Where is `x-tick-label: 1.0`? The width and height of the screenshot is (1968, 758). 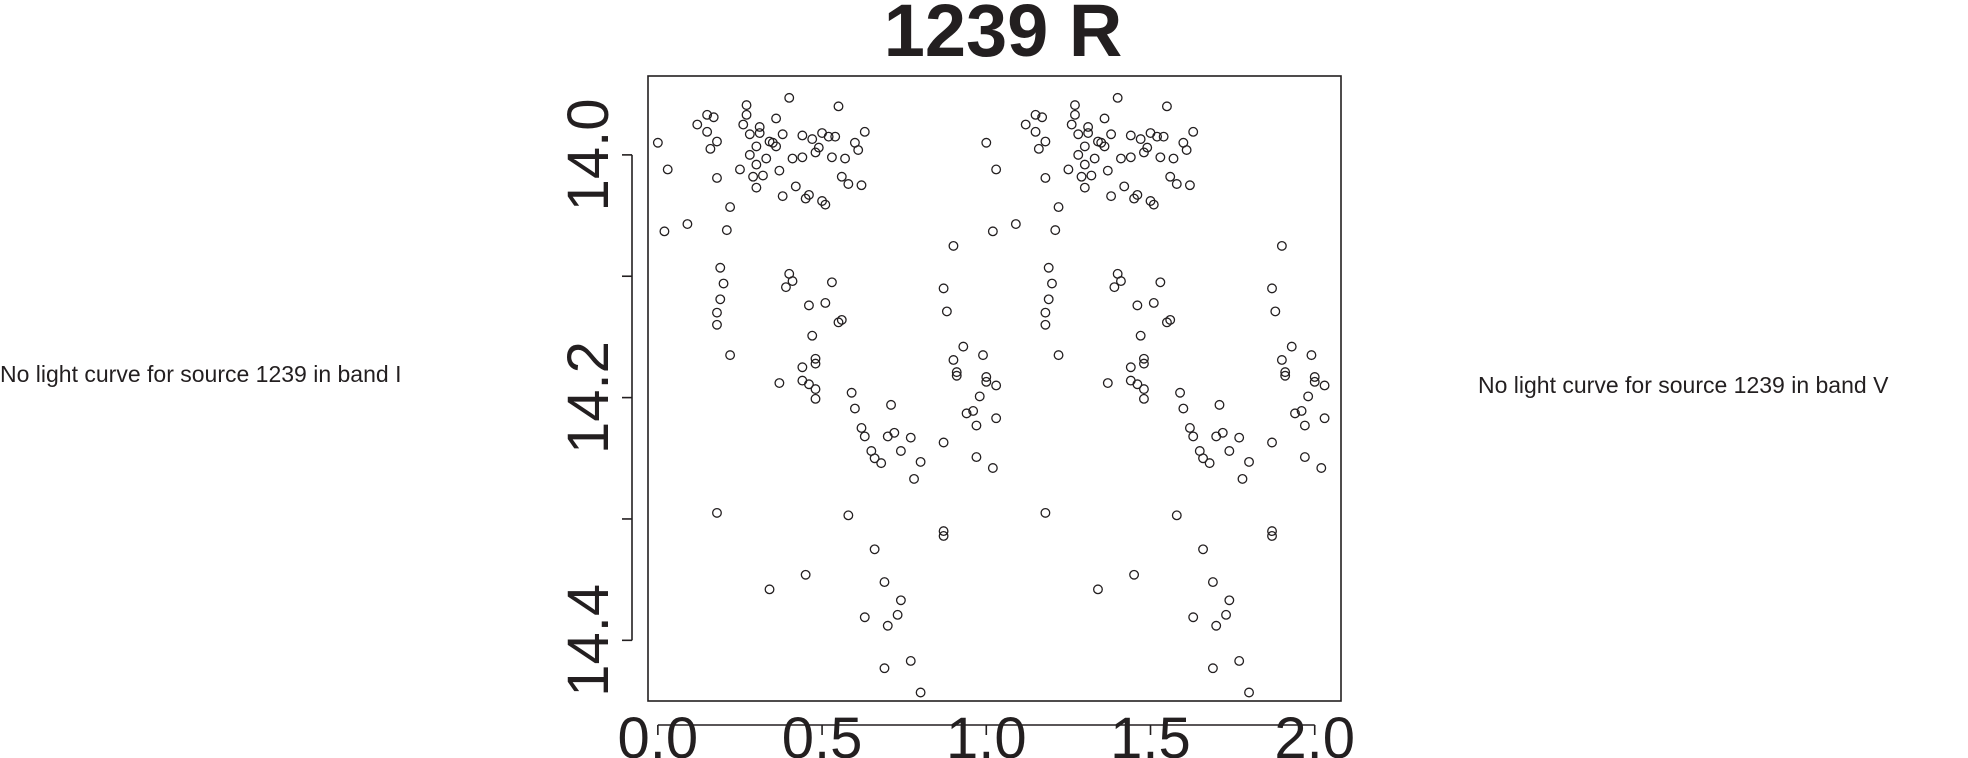 x-tick-label: 1.0 is located at coordinates (986, 732).